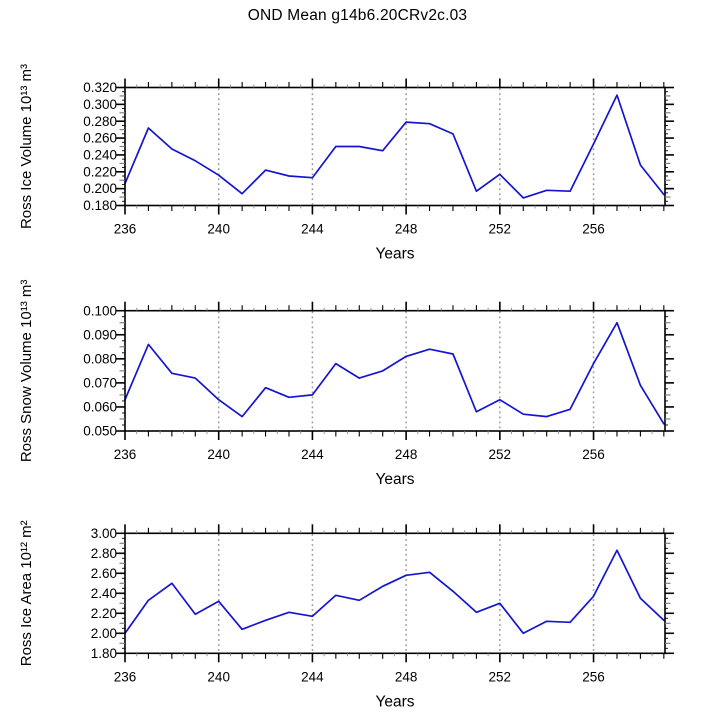 The width and height of the screenshot is (715, 715). What do you see at coordinates (26, 371) in the screenshot?
I see `y-axis-label: Ross Snow Volume 10¹³ m³` at bounding box center [26, 371].